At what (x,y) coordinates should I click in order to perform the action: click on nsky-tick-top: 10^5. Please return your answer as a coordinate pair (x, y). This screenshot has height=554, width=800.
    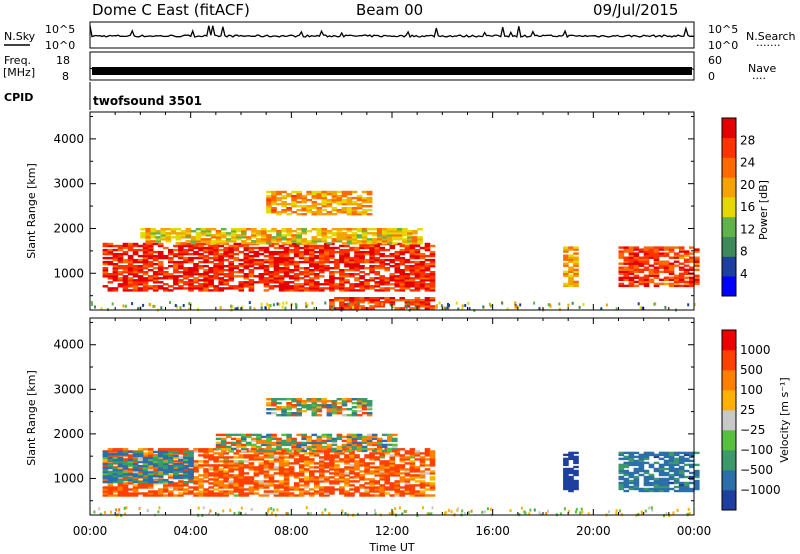
    Looking at the image, I should click on (60, 29).